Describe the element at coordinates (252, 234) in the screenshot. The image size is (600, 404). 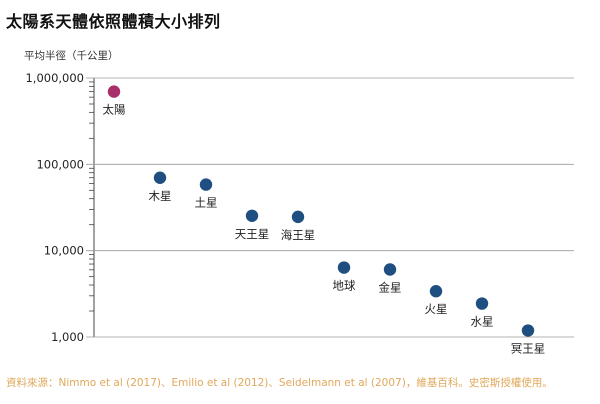
I see `data-point-label: 天王星` at that location.